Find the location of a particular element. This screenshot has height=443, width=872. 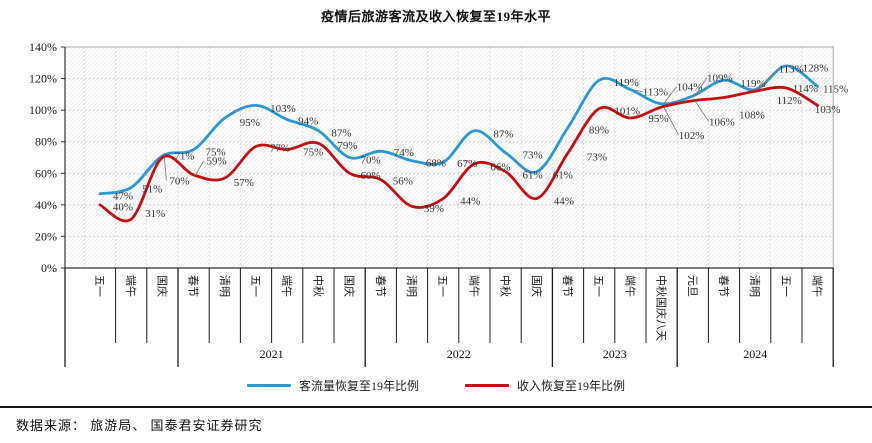

y-axis-tick-label: 140% is located at coordinates (43, 47).